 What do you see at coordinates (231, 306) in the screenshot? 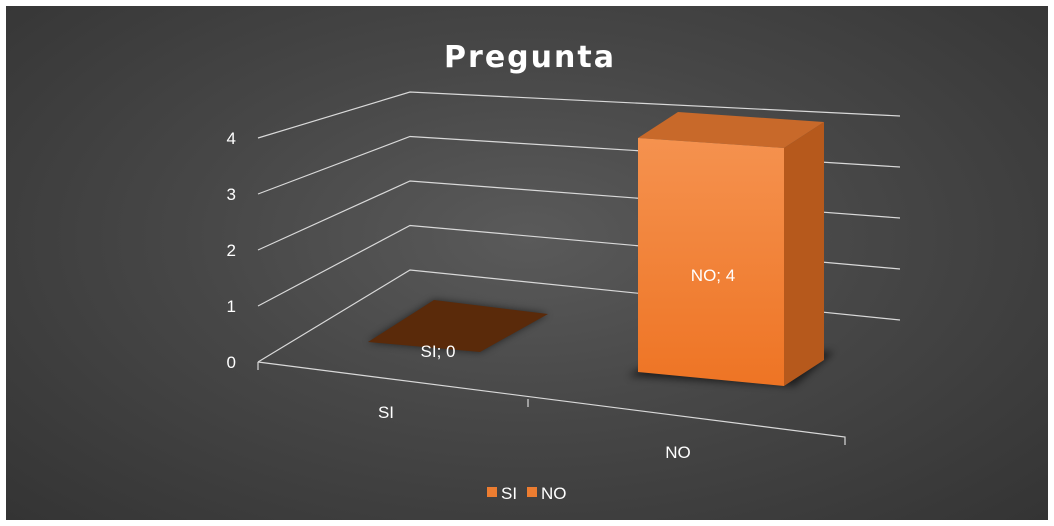
I see `y-tick-label: 1` at bounding box center [231, 306].